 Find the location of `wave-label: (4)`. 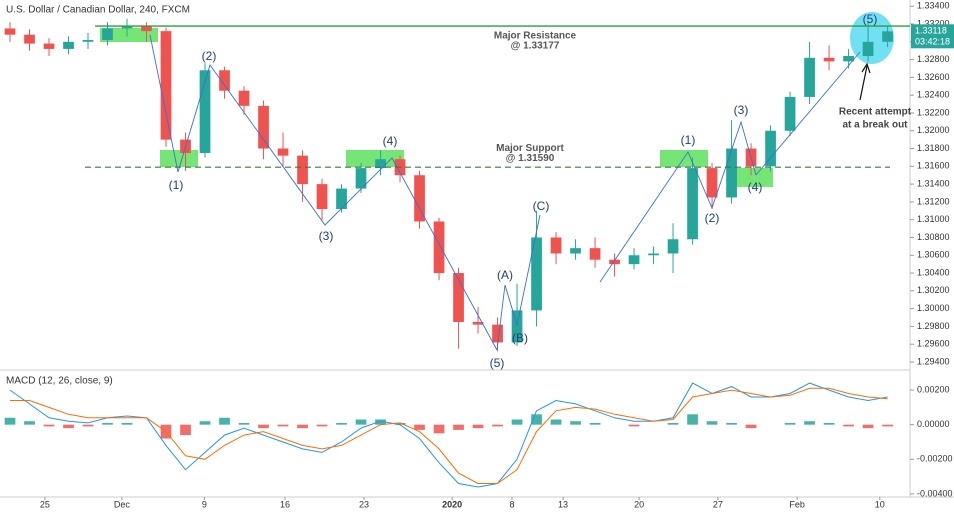

wave-label: (4) is located at coordinates (390, 141).